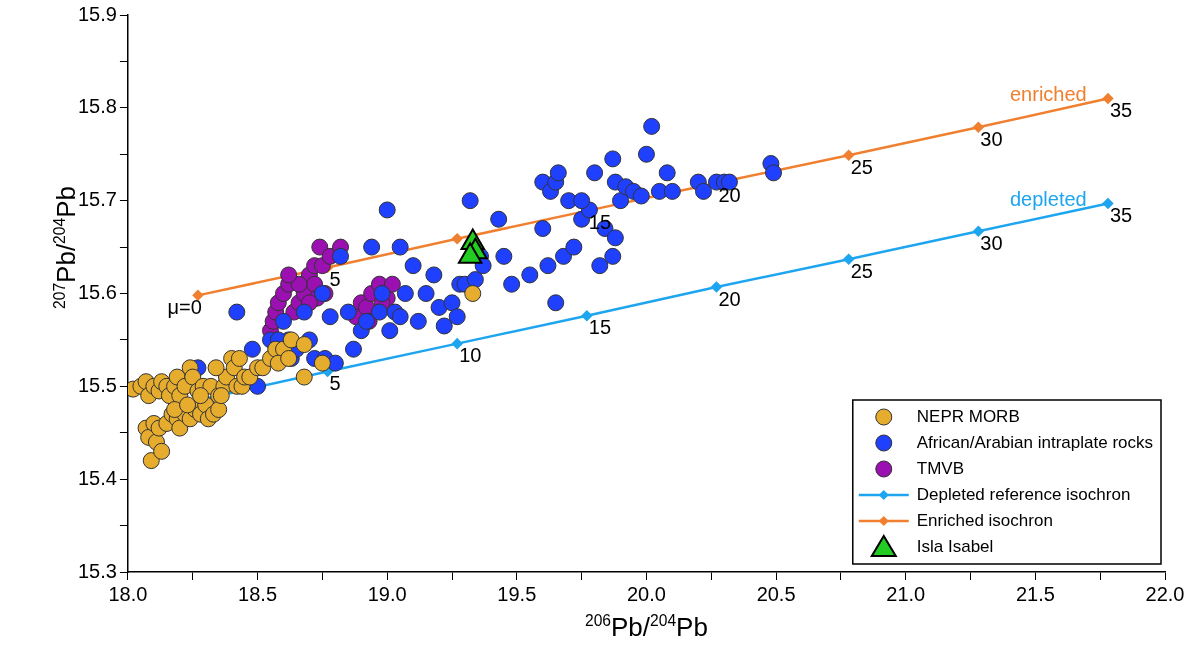 This screenshot has width=1195, height=660. Describe the element at coordinates (128, 593) in the screenshot. I see `x-tick-label: 18.0` at that location.